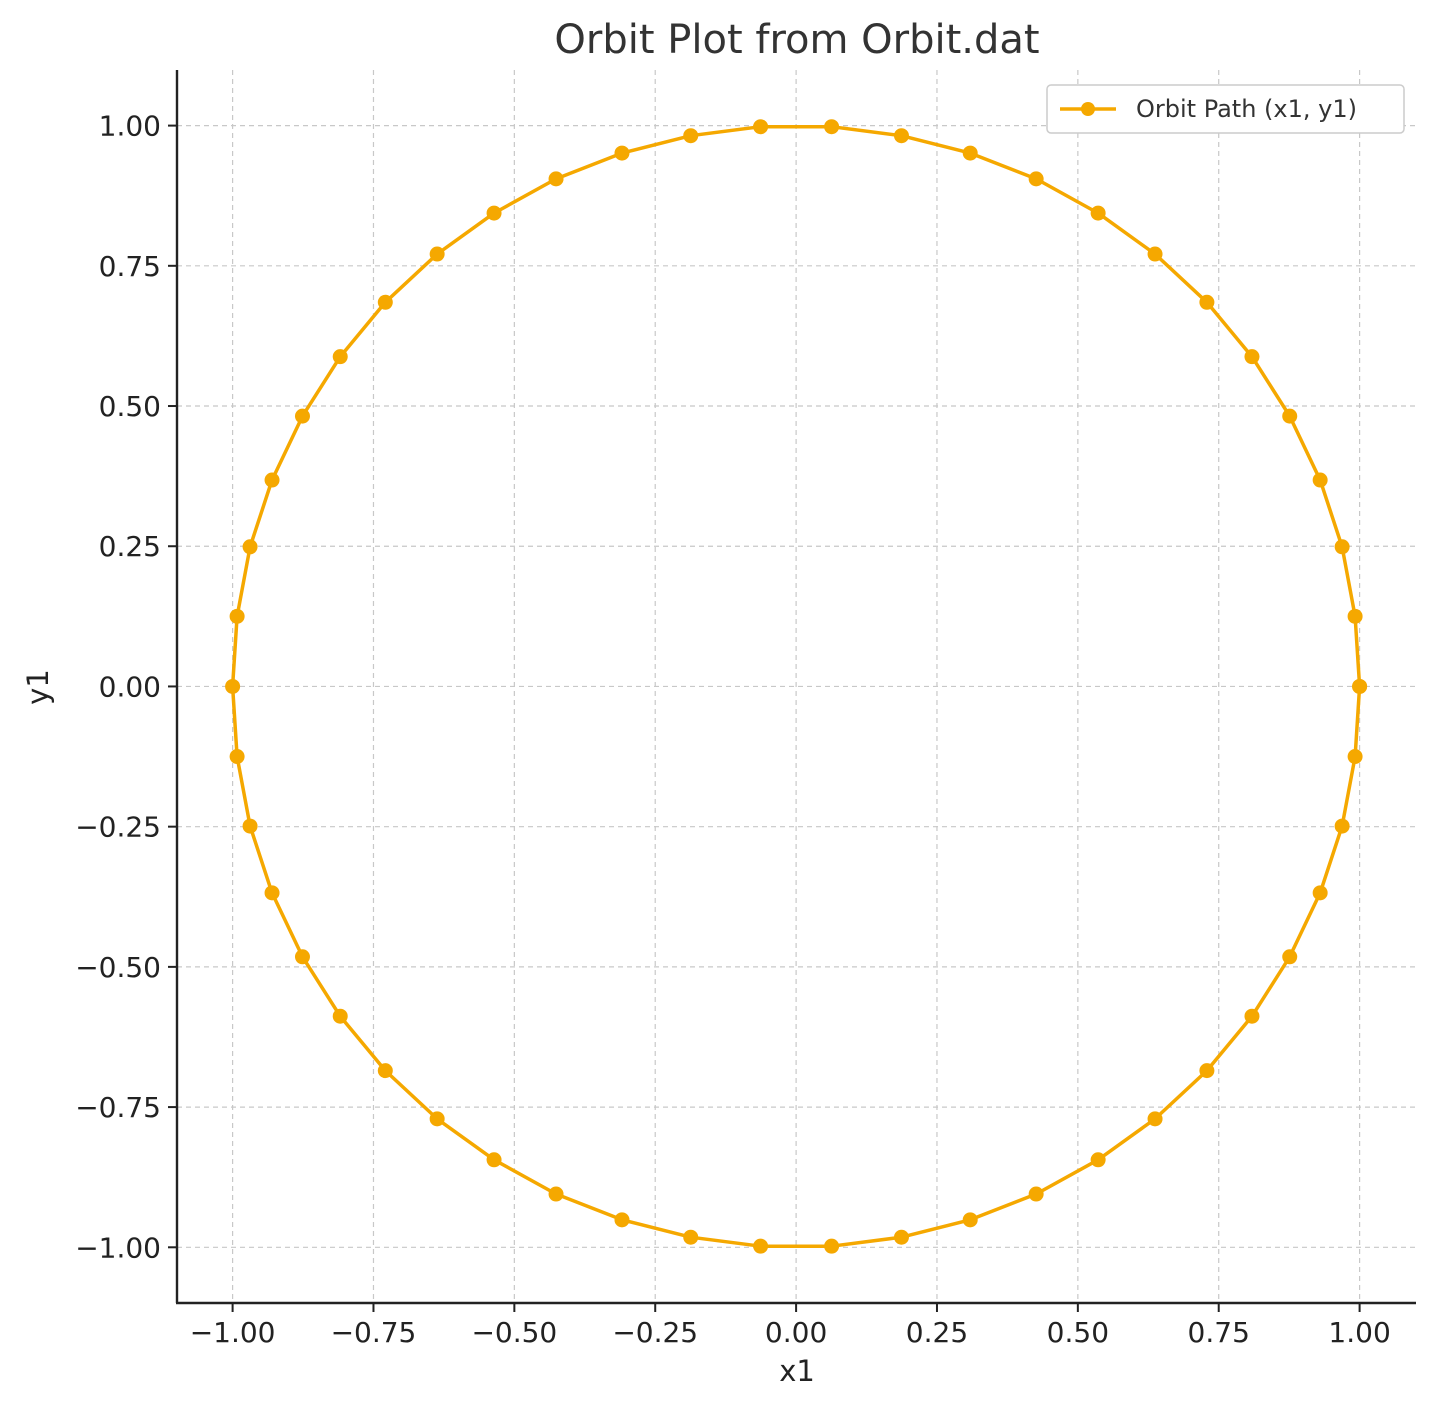 This screenshot has width=1436, height=1409. Describe the element at coordinates (118, 967) in the screenshot. I see `y-tick-label: −0.50` at that location.